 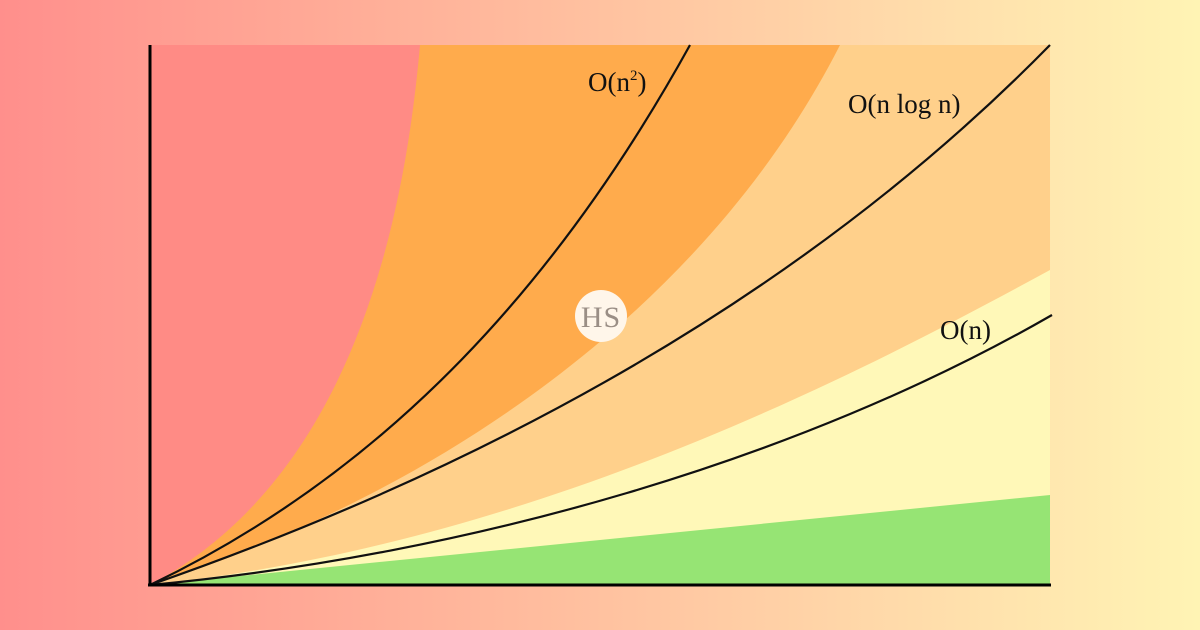 I want to click on logo-text: HS, so click(x=601, y=317).